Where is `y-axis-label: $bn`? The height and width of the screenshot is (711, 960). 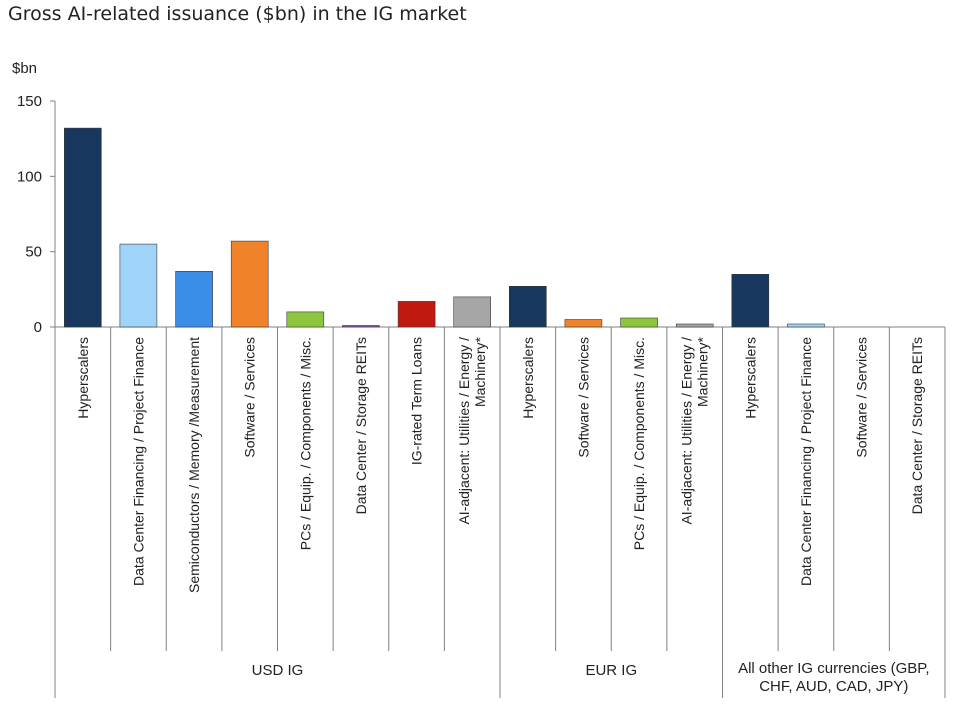 y-axis-label: $bn is located at coordinates (25, 68).